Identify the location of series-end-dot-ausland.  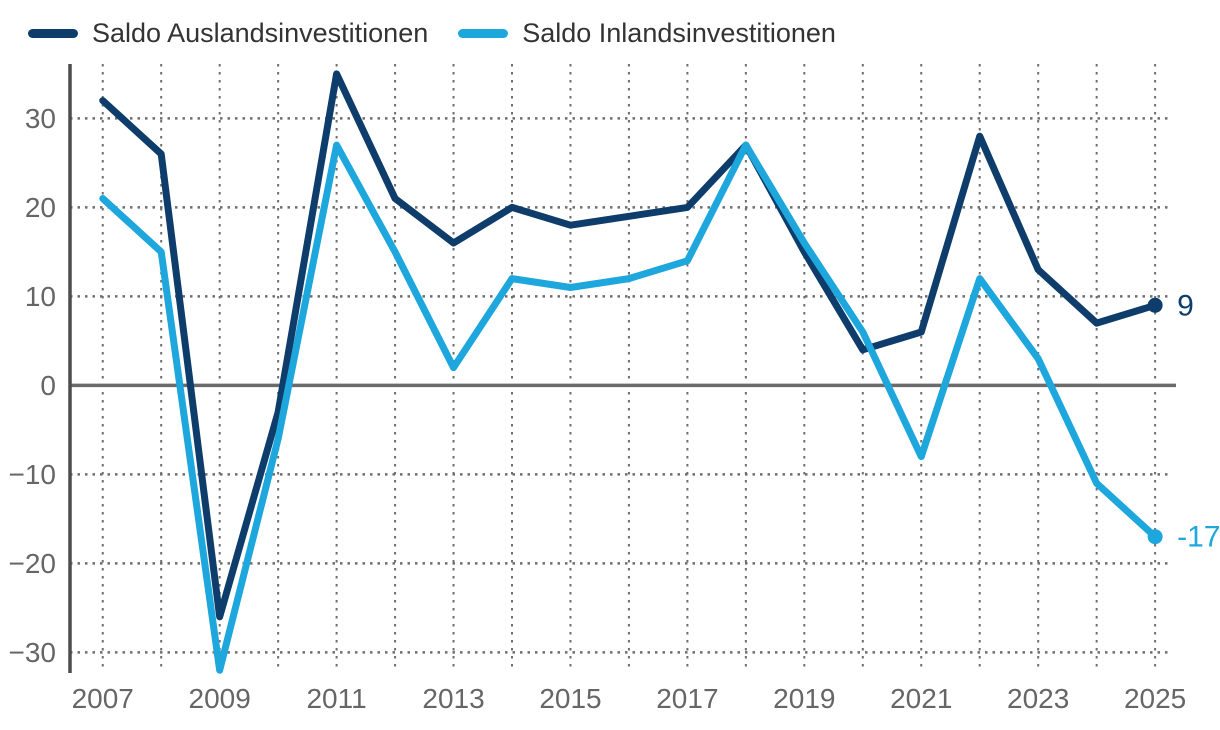
(1155, 305).